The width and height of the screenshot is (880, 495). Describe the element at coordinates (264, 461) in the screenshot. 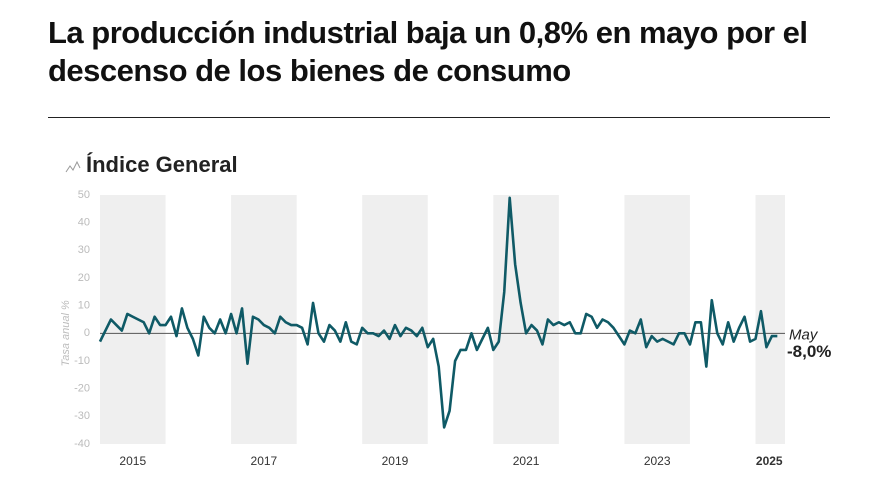

I see `x-tick-label: 2017` at that location.